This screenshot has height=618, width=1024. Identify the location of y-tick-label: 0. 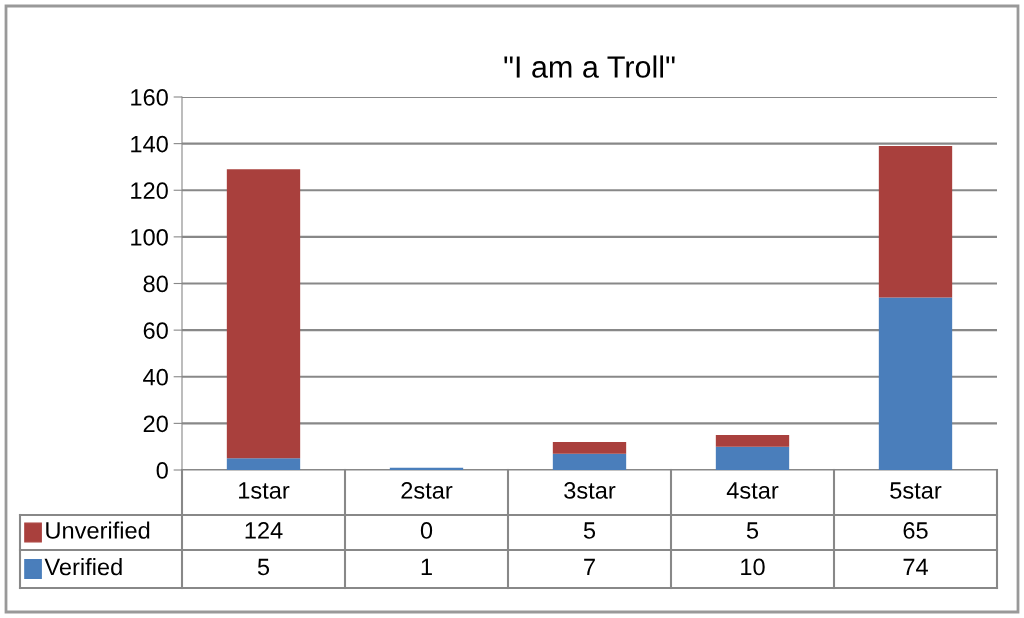
(162, 470).